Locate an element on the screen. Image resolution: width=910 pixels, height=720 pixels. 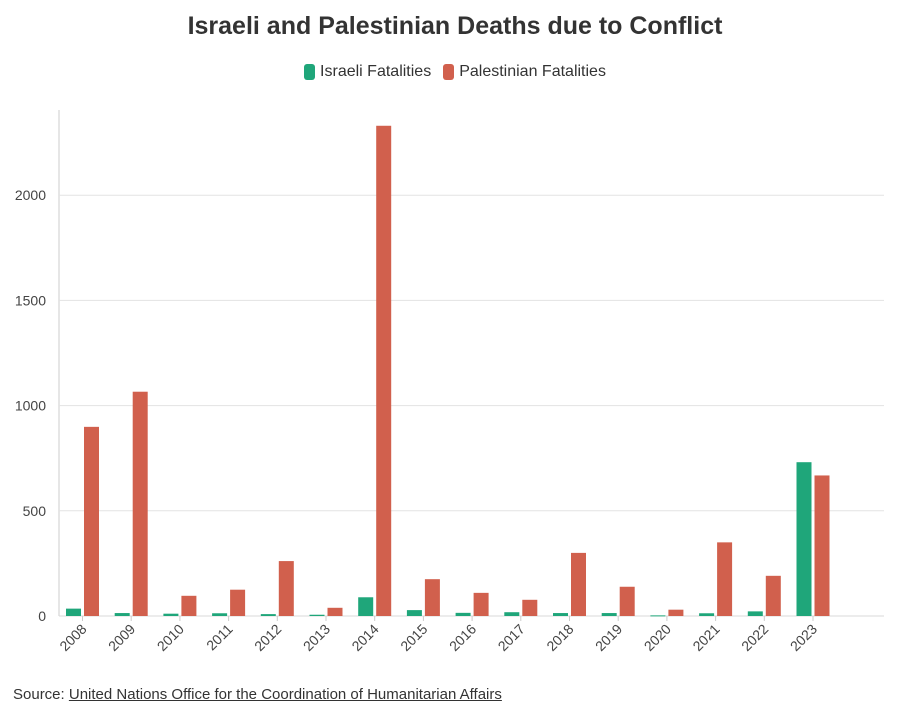
bar-israeli-2017 is located at coordinates (512, 614).